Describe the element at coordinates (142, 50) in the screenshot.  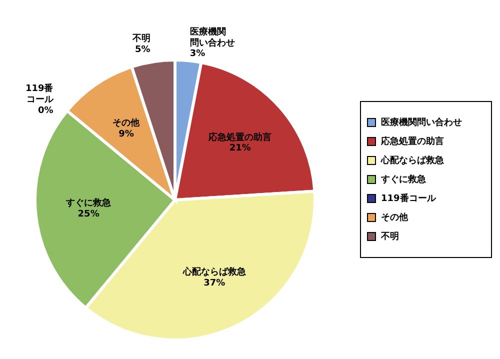
I see `data-label: 5%` at that location.